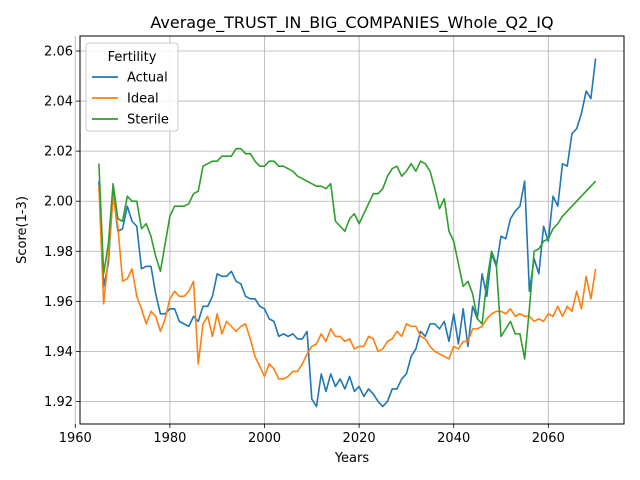  What do you see at coordinates (58, 102) in the screenshot?
I see `y-tick-label: 2.04` at bounding box center [58, 102].